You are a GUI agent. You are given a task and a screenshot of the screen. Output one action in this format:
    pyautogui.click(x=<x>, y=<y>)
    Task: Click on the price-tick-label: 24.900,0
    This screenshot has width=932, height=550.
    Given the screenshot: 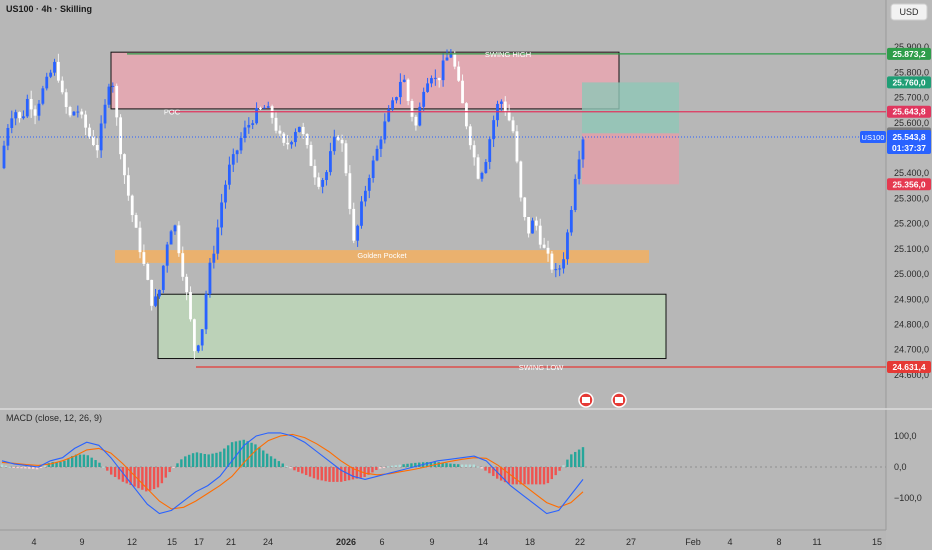 What is the action you would take?
    pyautogui.click(x=911, y=299)
    